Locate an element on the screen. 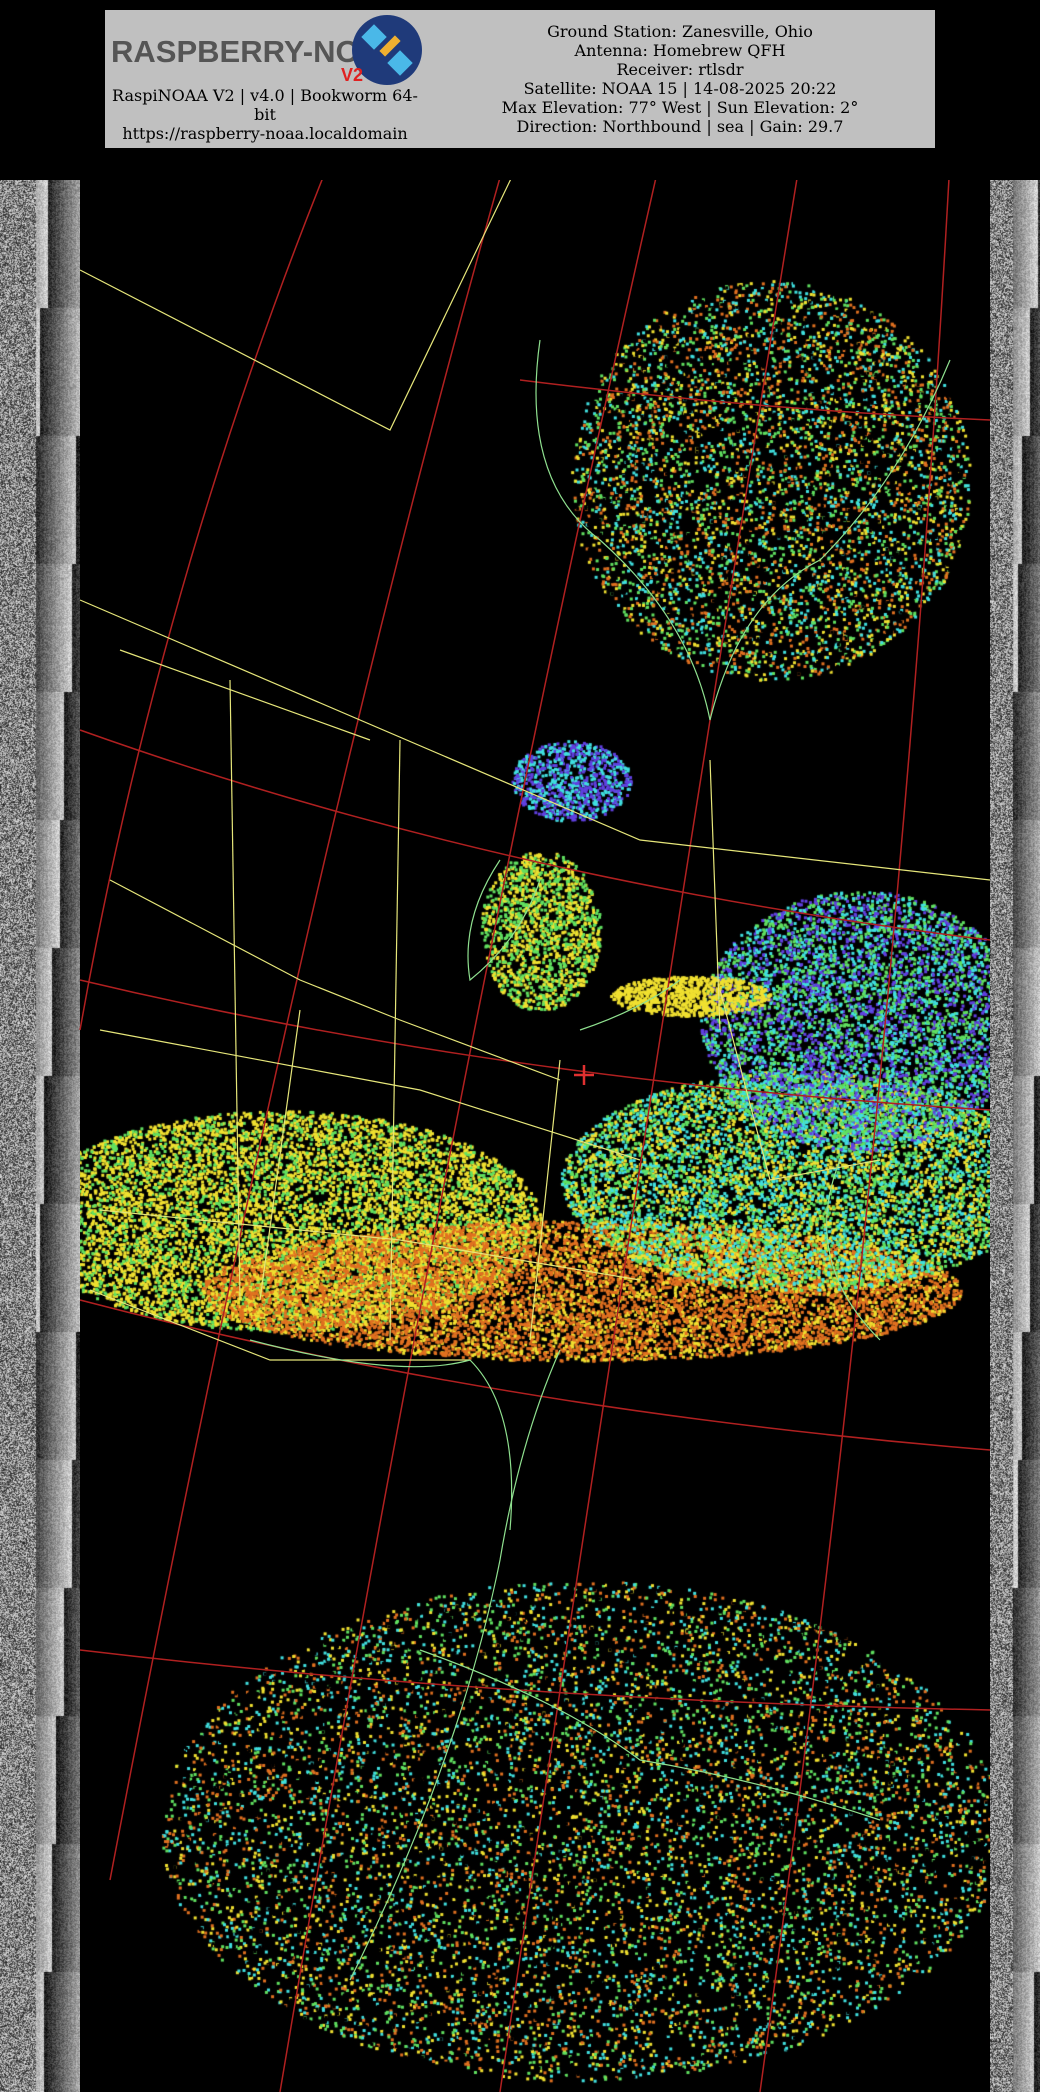 This screenshot has height=2092, width=1040. receiver: Receiver: rtlsdr is located at coordinates (680, 69).